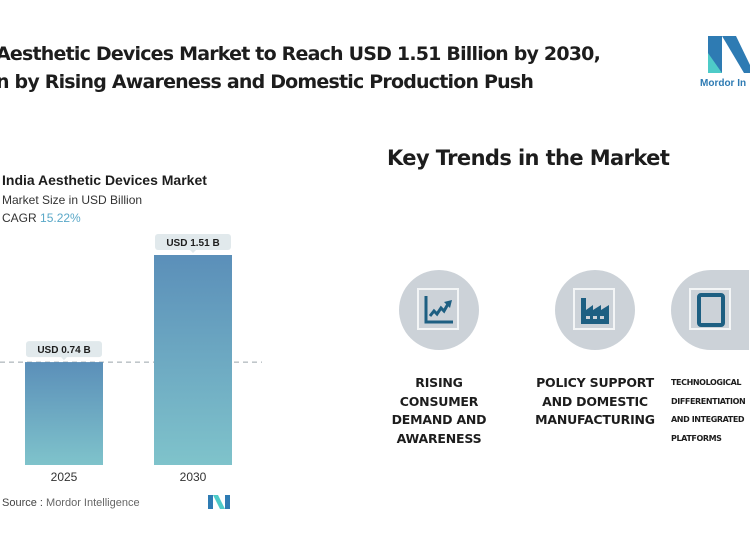  I want to click on chart-cagr: CAGR 15.22%, so click(41, 218).